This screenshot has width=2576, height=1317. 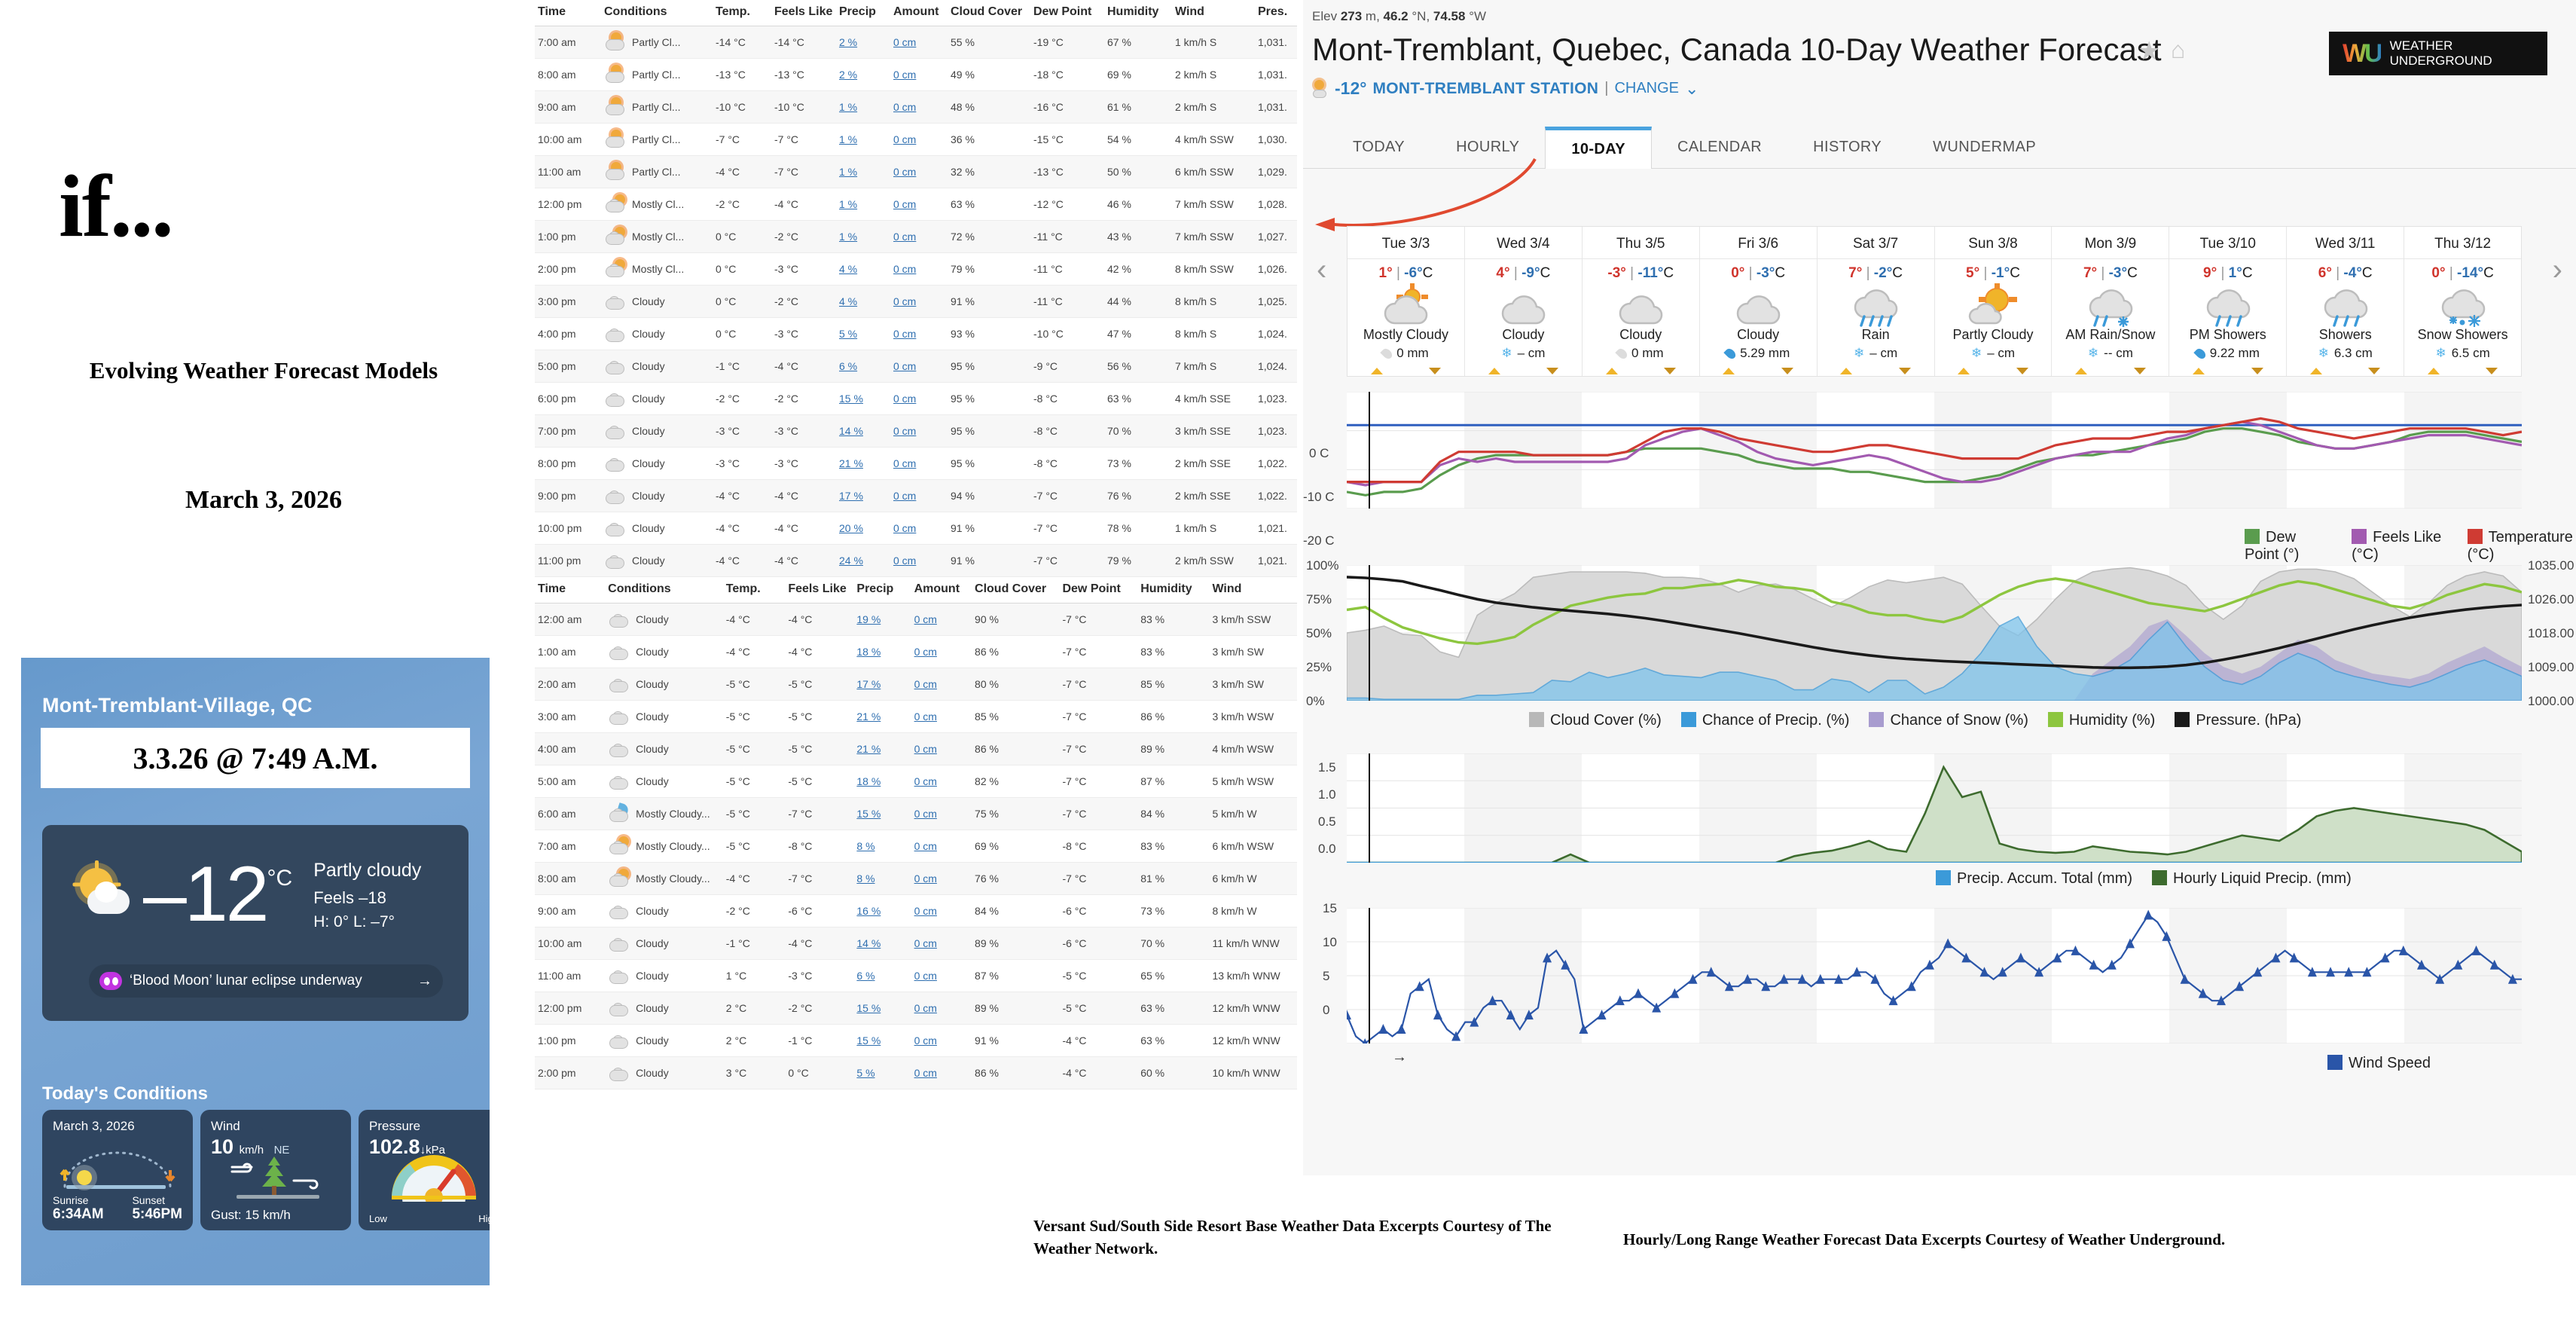 What do you see at coordinates (1720, 147) in the screenshot?
I see `tab-calendar: CALENDAR` at bounding box center [1720, 147].